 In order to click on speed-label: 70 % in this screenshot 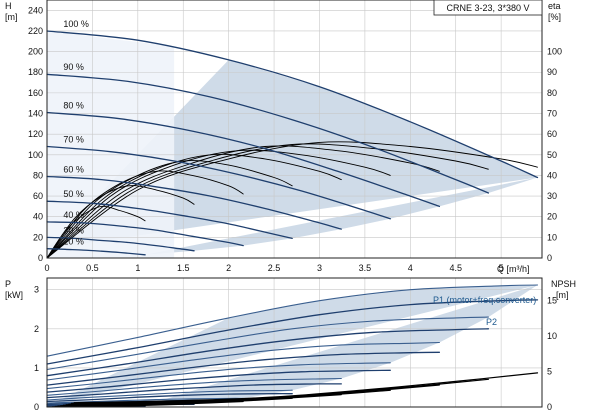, I will do `click(73, 139)`.